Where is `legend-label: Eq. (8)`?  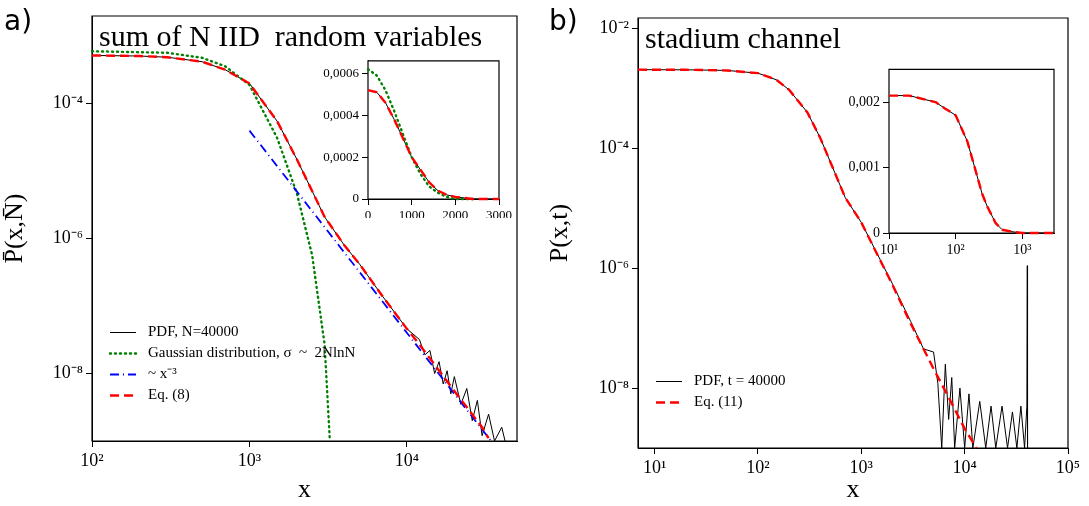 legend-label: Eq. (8) is located at coordinates (169, 395).